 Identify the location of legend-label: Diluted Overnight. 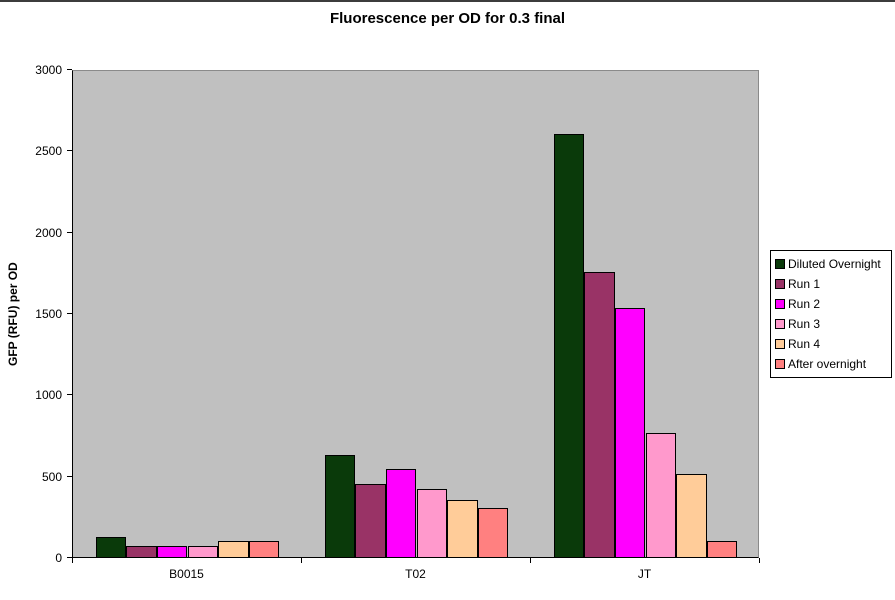
(834, 264).